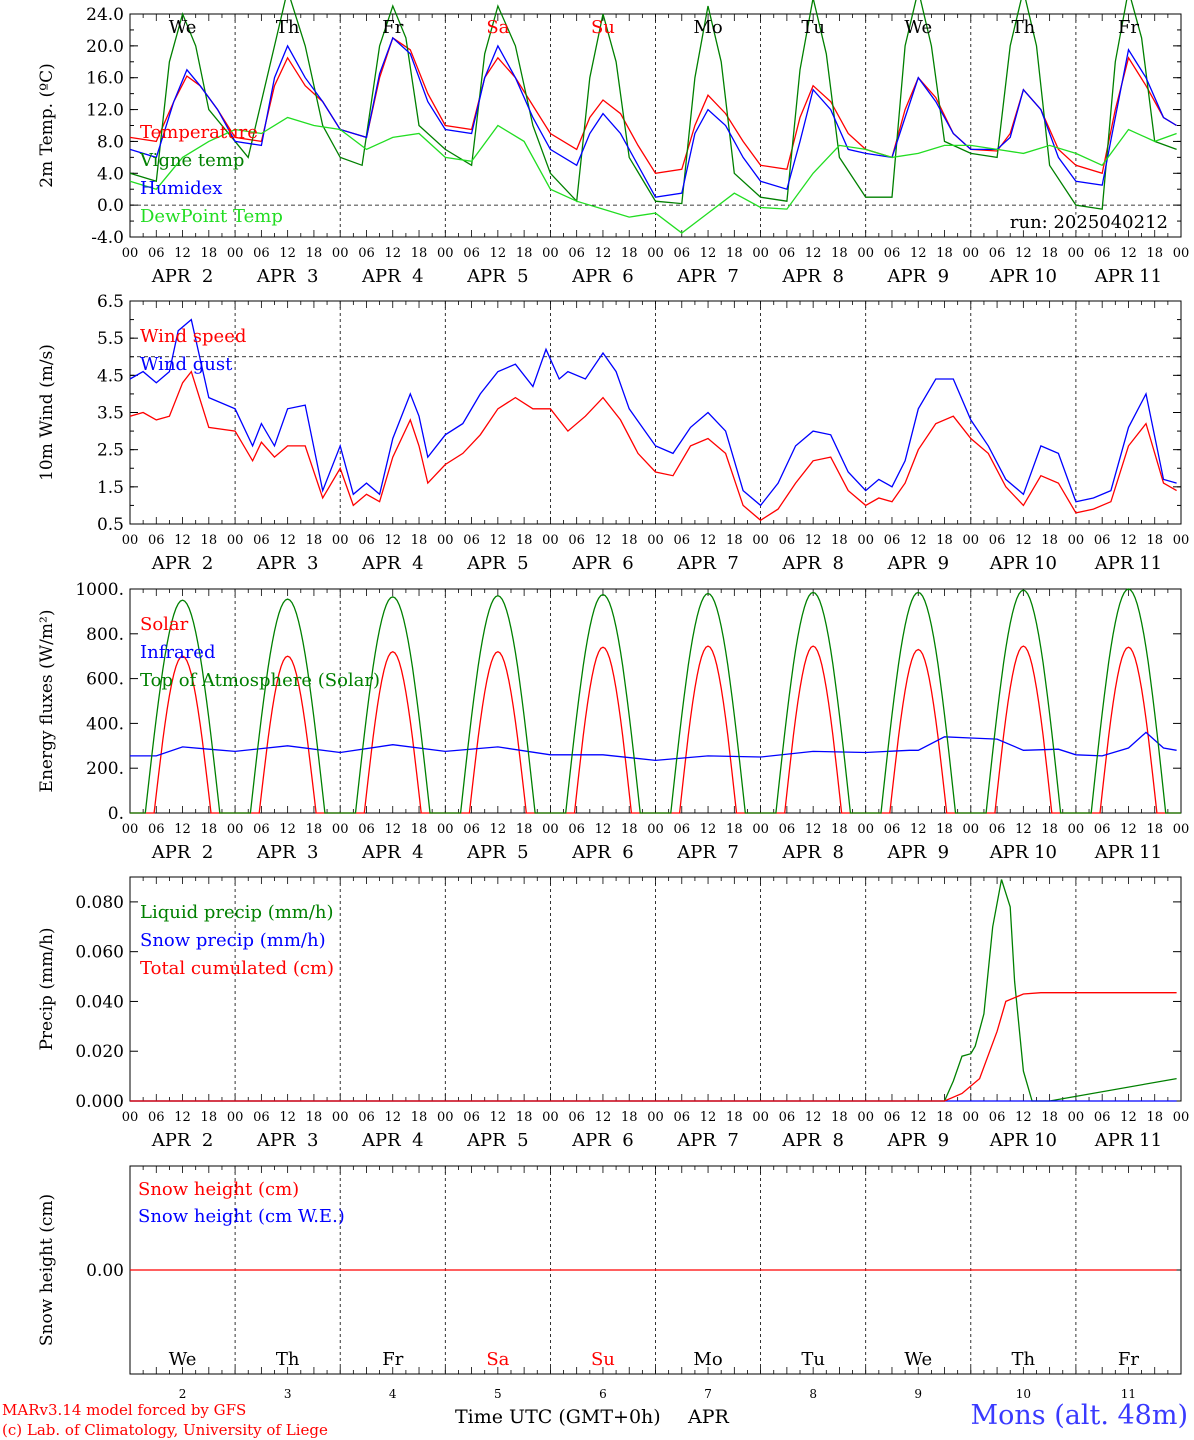 The width and height of the screenshot is (1194, 1440). What do you see at coordinates (110, 339) in the screenshot?
I see `y-tick-label: 5.5` at bounding box center [110, 339].